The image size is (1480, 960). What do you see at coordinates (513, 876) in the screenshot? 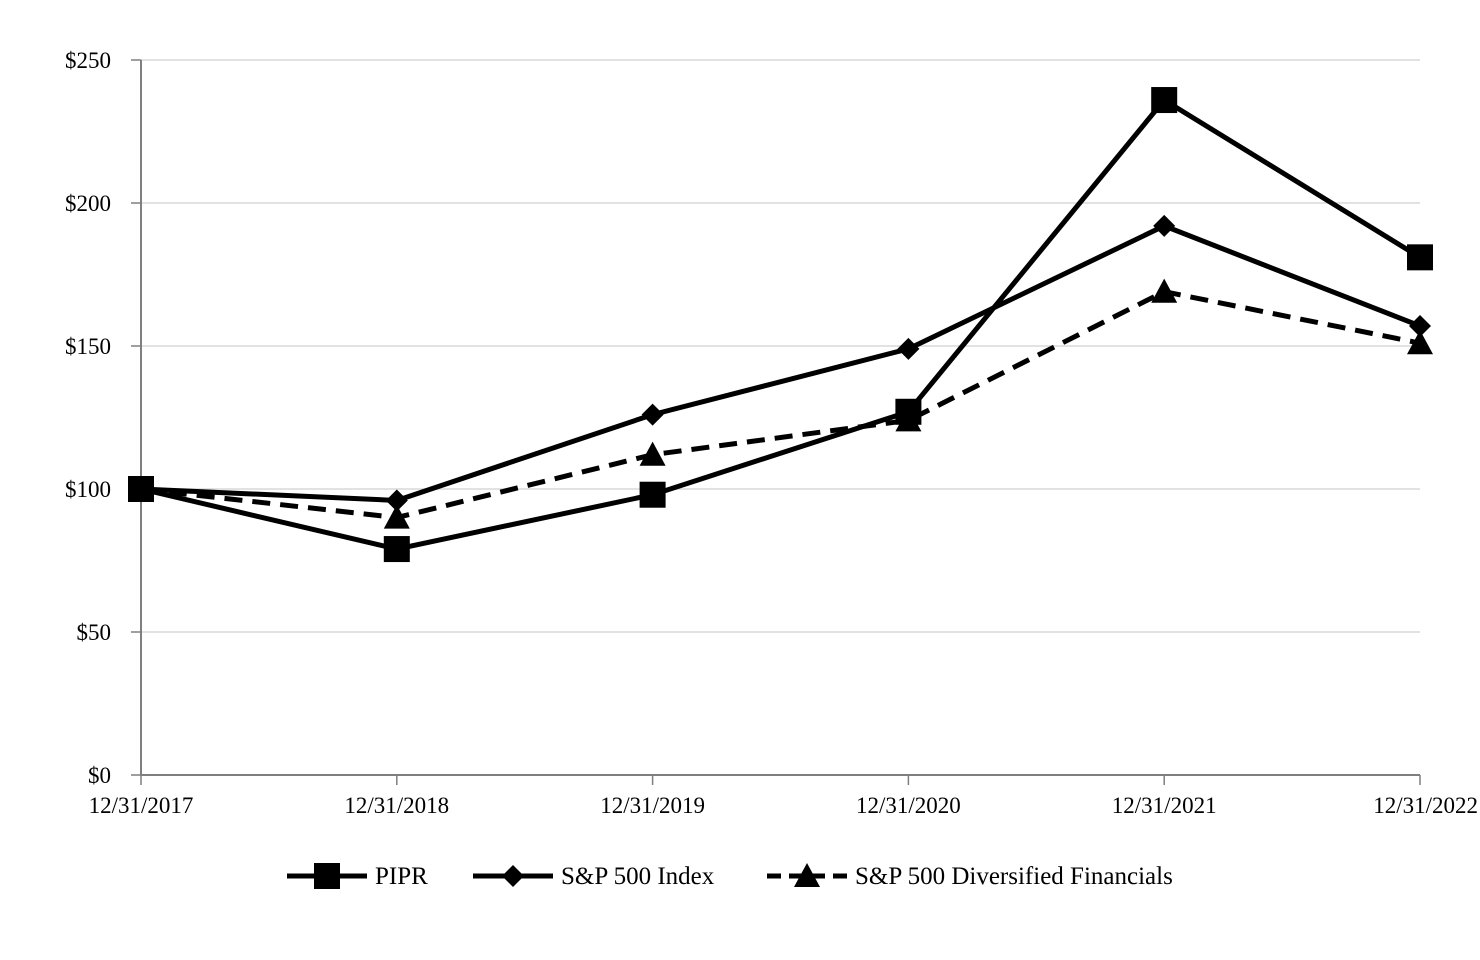
I see `legend-marker-diamond` at bounding box center [513, 876].